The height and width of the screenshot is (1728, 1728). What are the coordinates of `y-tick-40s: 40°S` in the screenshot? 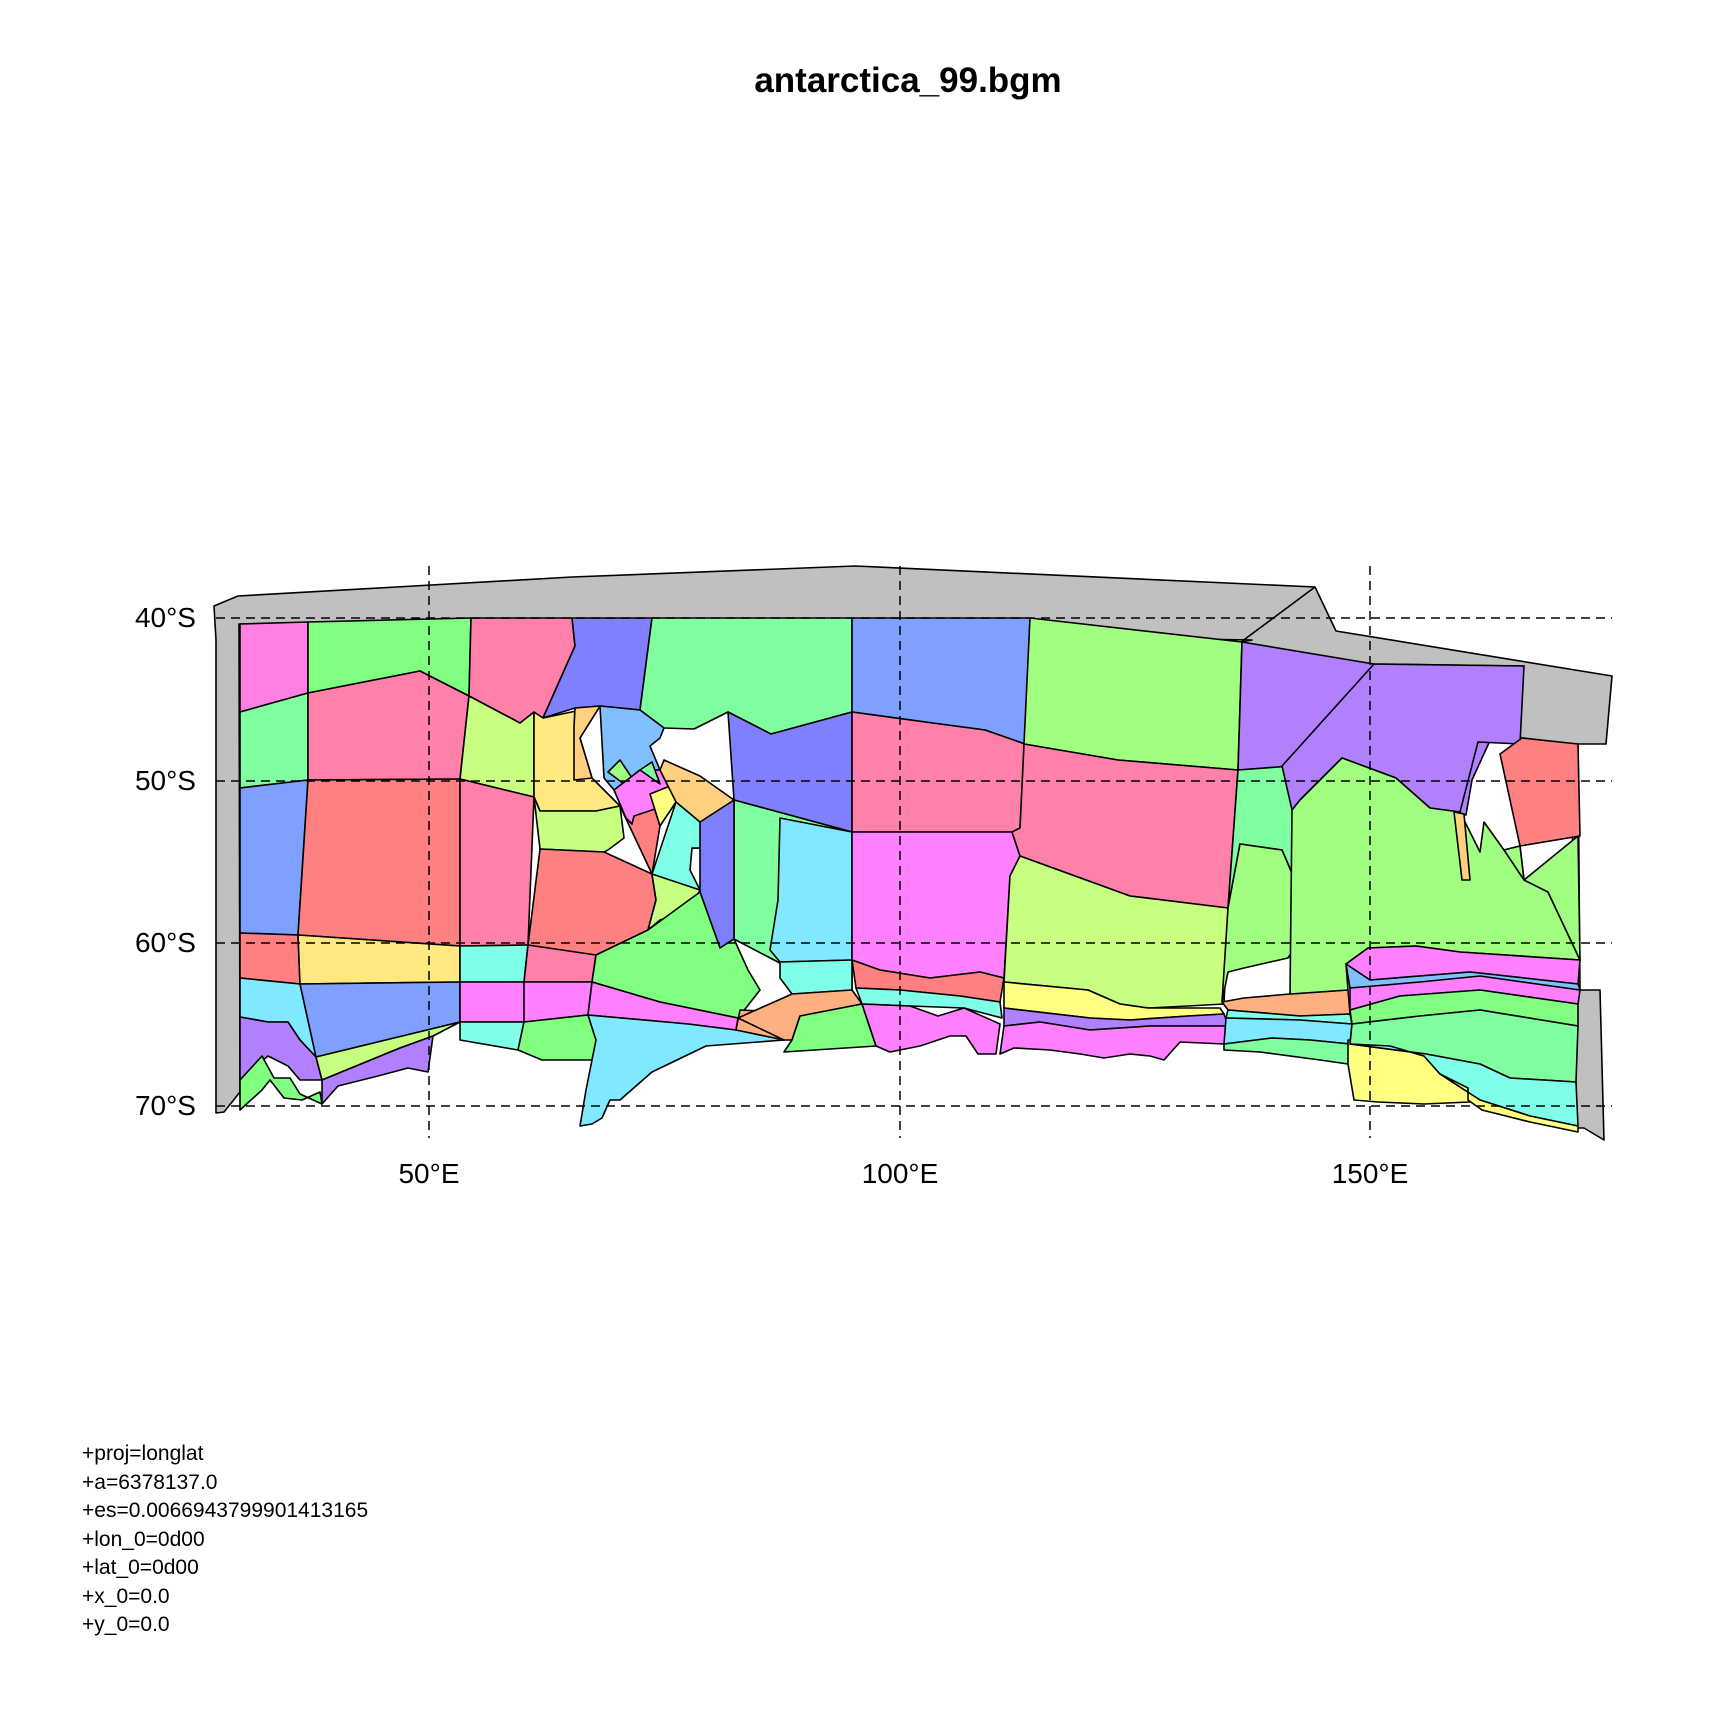 It's located at (165, 617).